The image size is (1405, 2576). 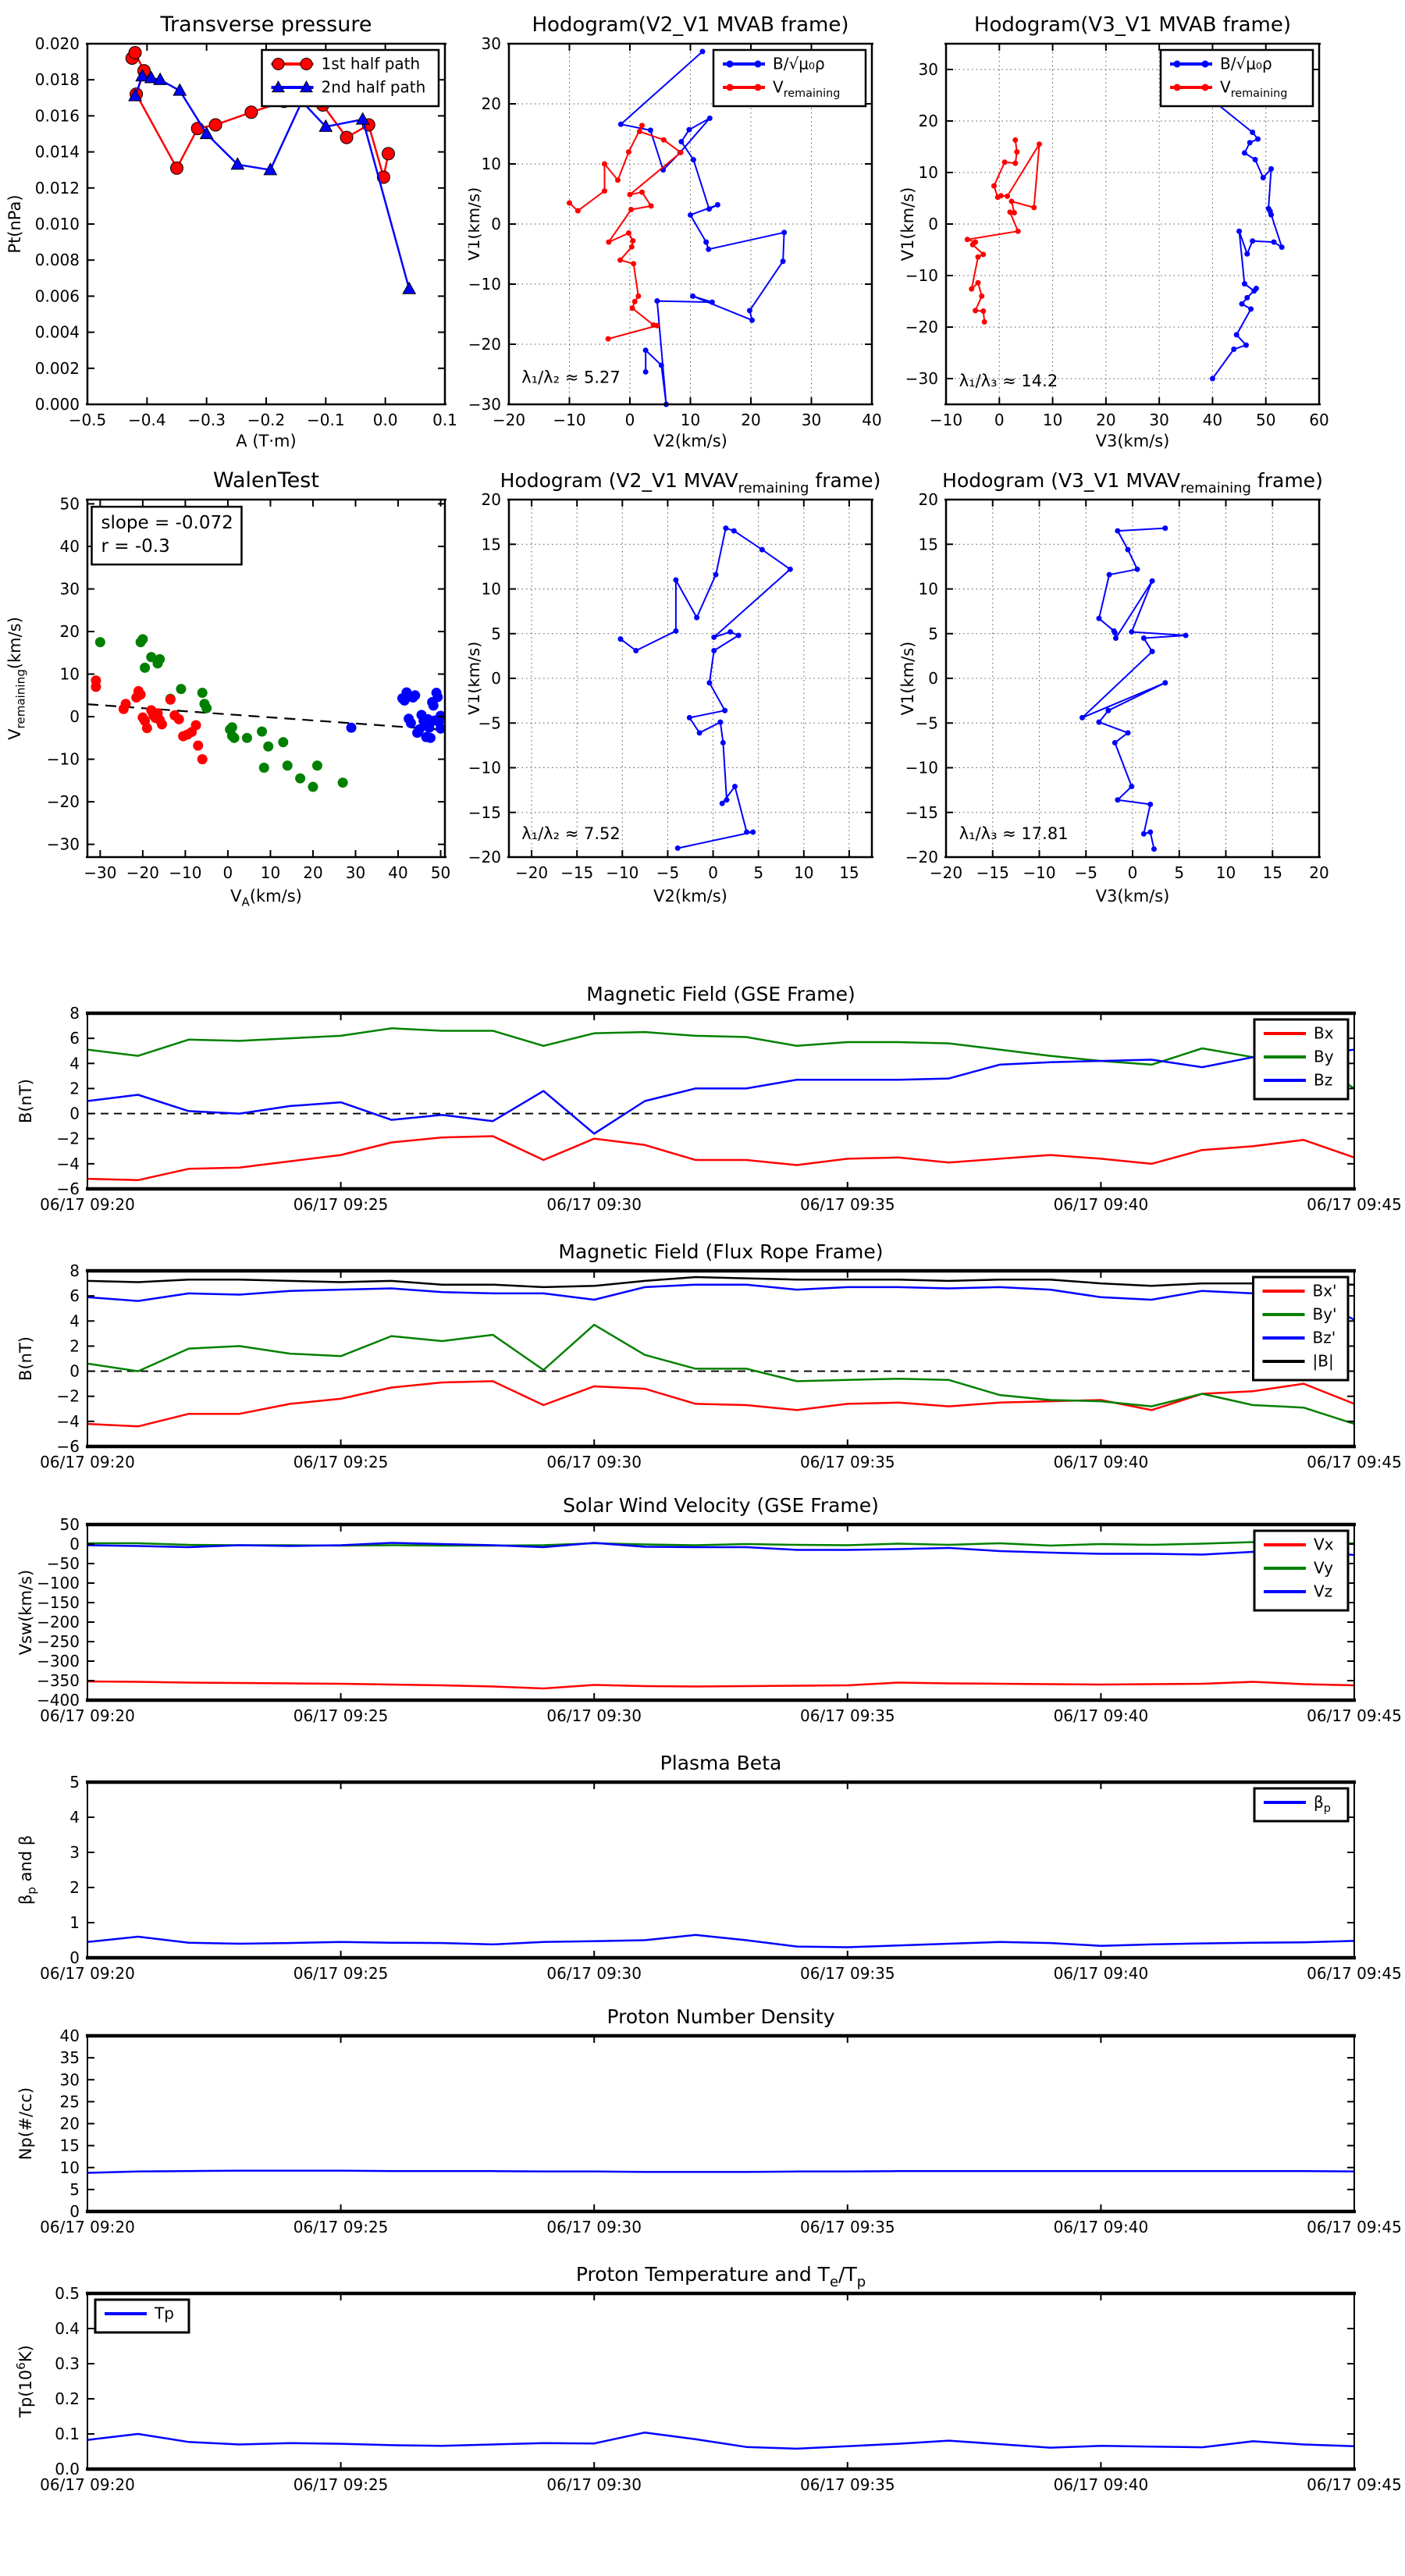 What do you see at coordinates (28, 1870) in the screenshot?
I see `y-axis-label: βp and β` at bounding box center [28, 1870].